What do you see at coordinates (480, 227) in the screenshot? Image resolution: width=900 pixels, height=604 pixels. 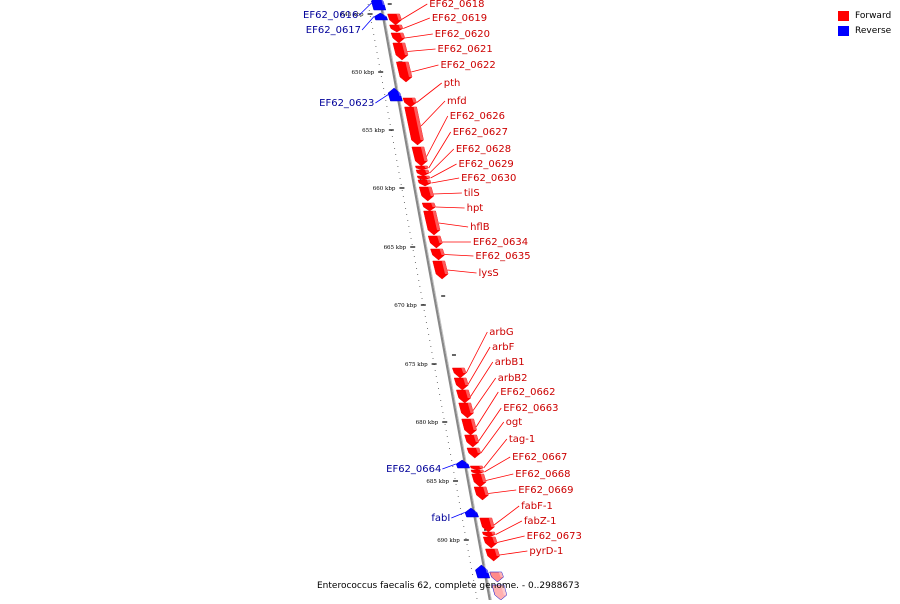 I see `label-hflb: hflB` at bounding box center [480, 227].